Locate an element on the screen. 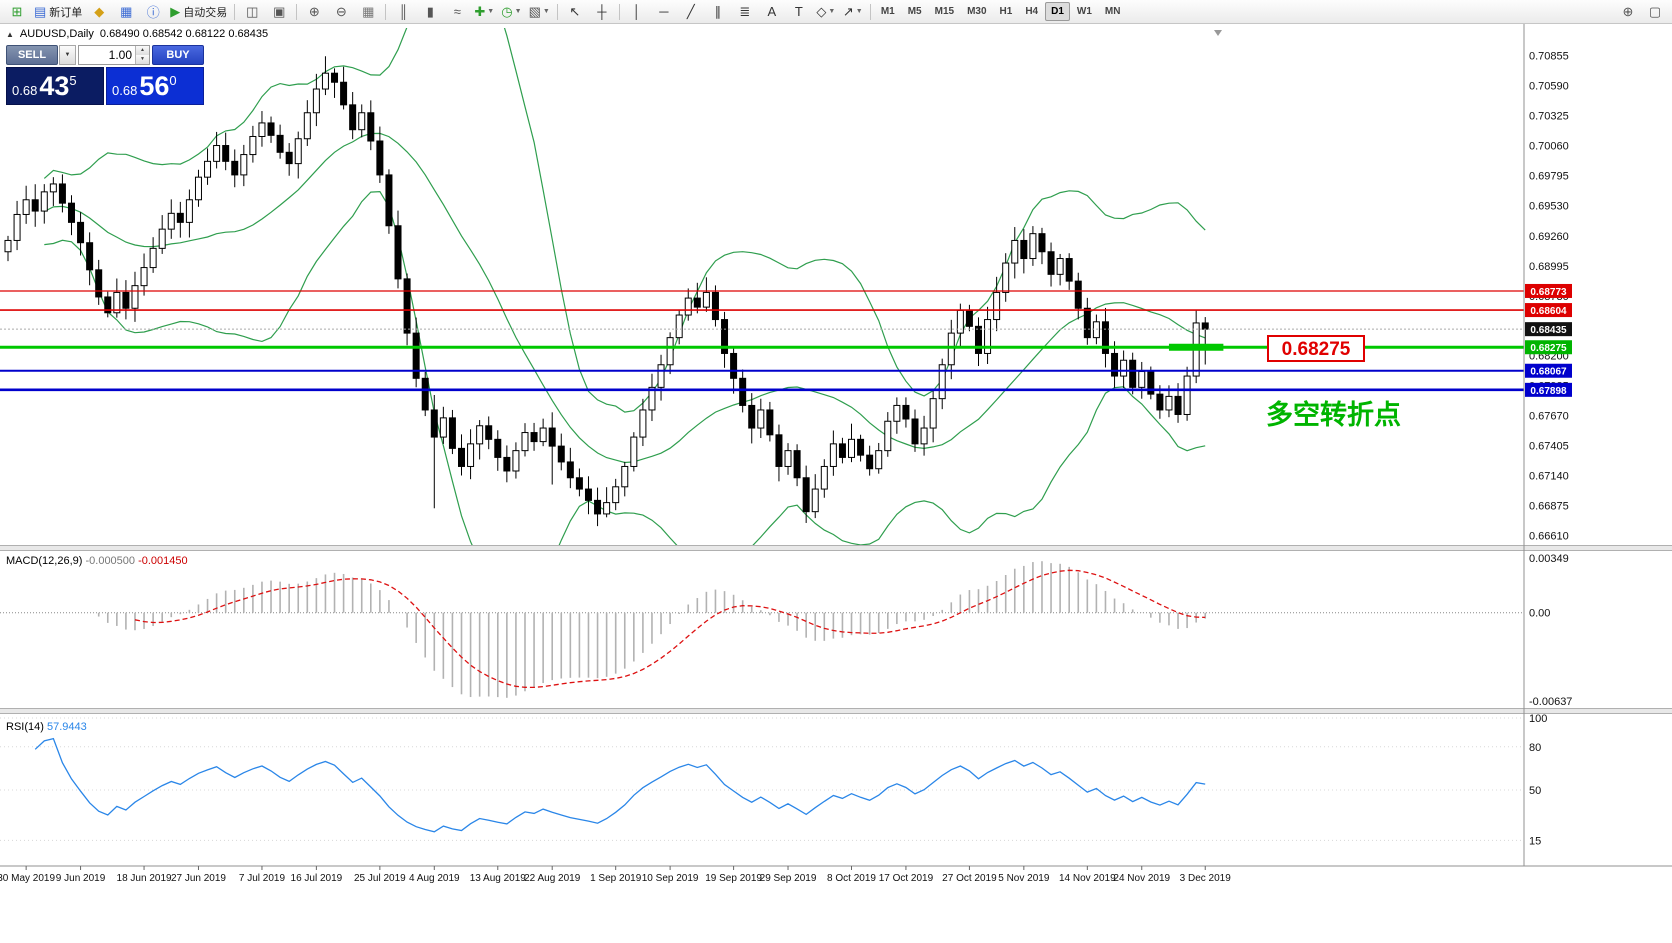 This screenshot has height=943, width=1672. crosshair-button: ┼ is located at coordinates (602, 12).